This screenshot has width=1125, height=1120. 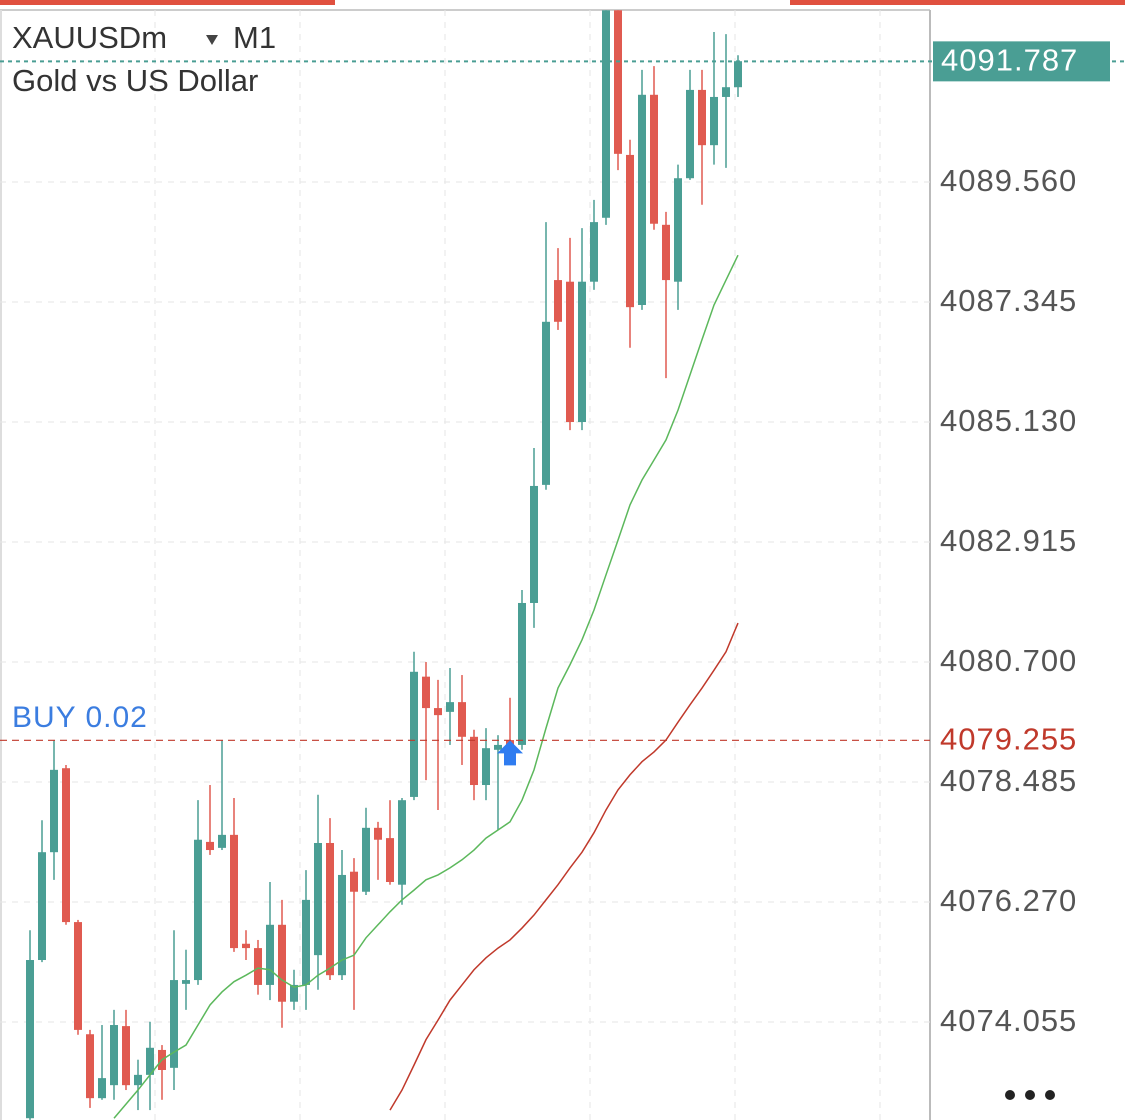 I want to click on more-menu, so click(x=1030, y=1095).